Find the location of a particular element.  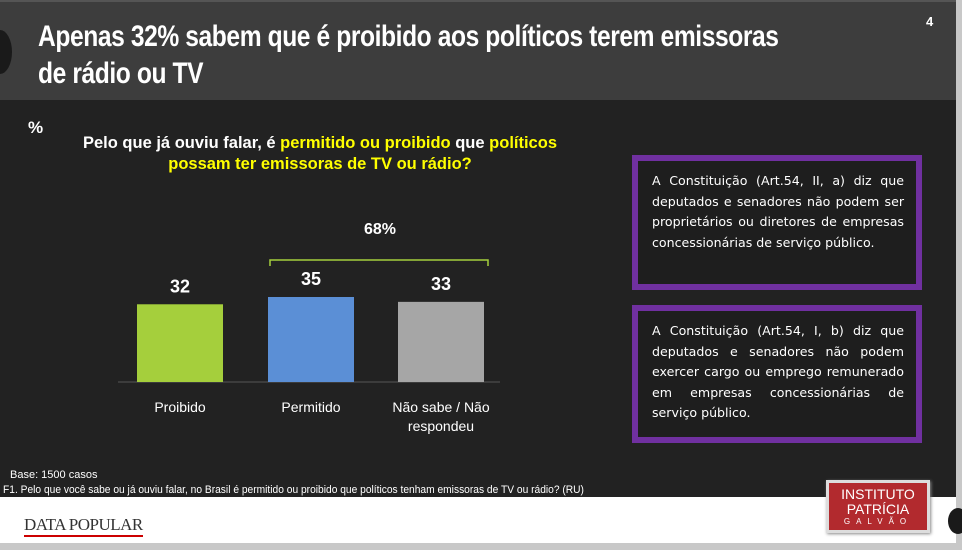

logo-line: GALVÃO is located at coordinates (878, 521).